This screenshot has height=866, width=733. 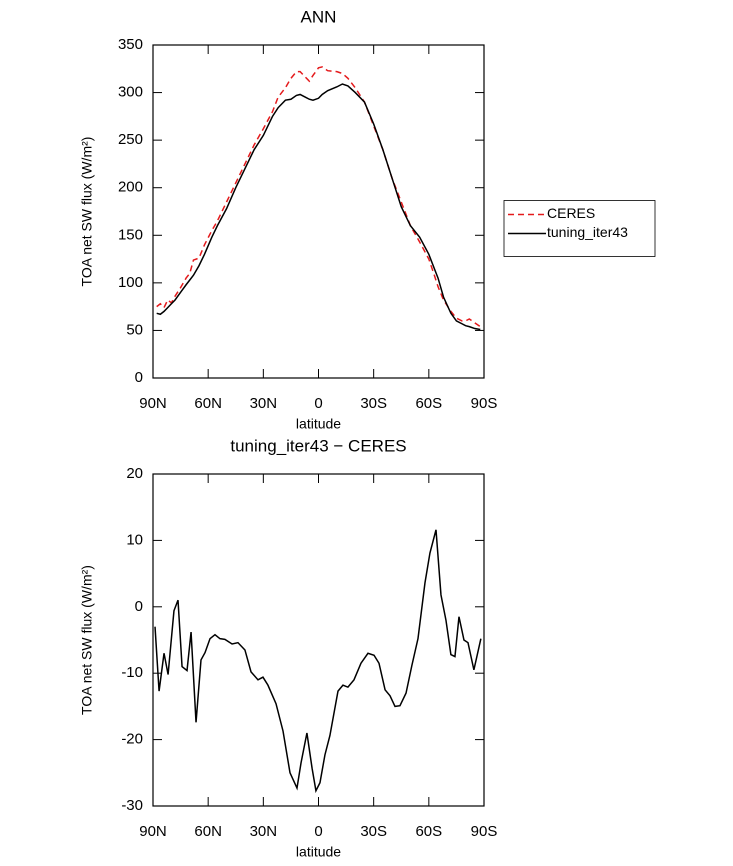 What do you see at coordinates (587, 232) in the screenshot?
I see `legend-label: tuning_iter43` at bounding box center [587, 232].